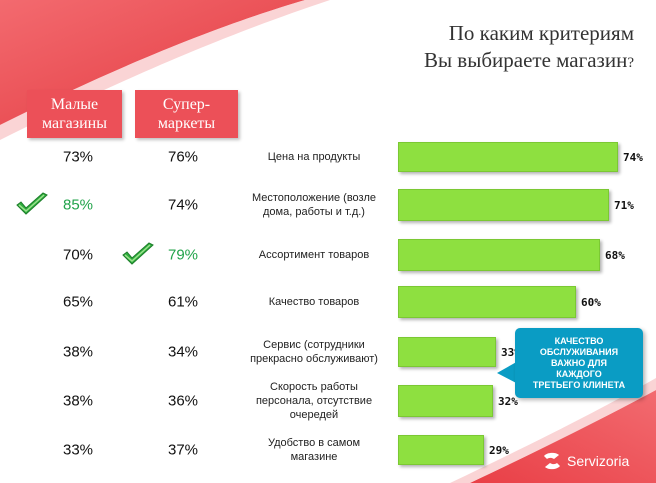 Image resolution: width=656 pixels, height=483 pixels. What do you see at coordinates (552, 461) in the screenshot?
I see `servizoria-logo-icon` at bounding box center [552, 461].